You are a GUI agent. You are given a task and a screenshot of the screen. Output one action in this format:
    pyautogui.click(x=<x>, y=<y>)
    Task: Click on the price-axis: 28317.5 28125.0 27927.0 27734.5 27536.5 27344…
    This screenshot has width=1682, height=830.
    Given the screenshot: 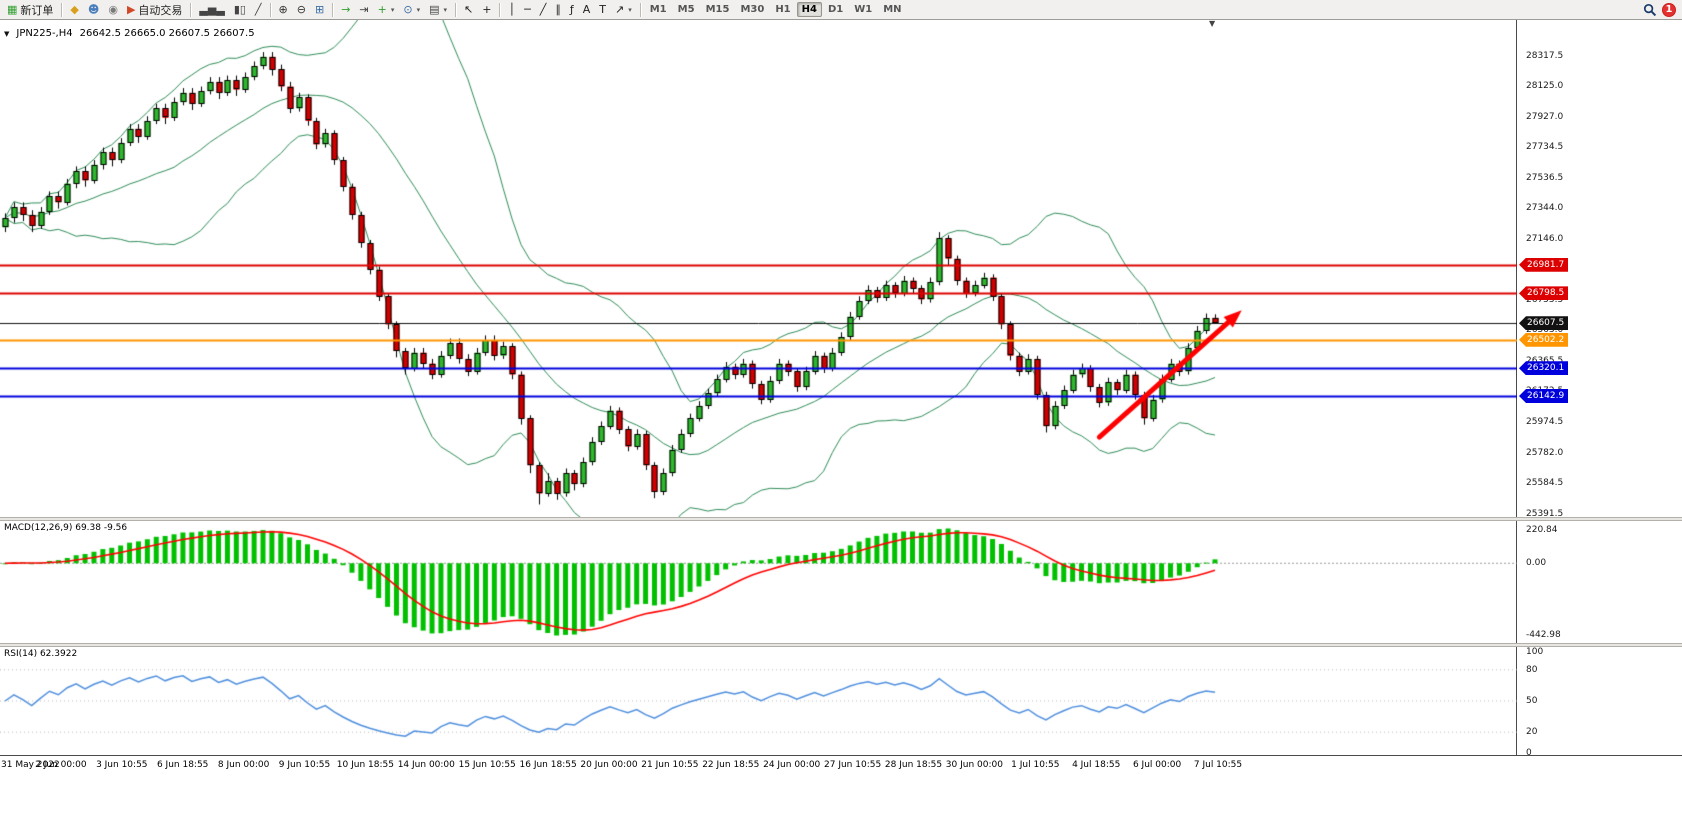 What is the action you would take?
    pyautogui.click(x=1599, y=269)
    